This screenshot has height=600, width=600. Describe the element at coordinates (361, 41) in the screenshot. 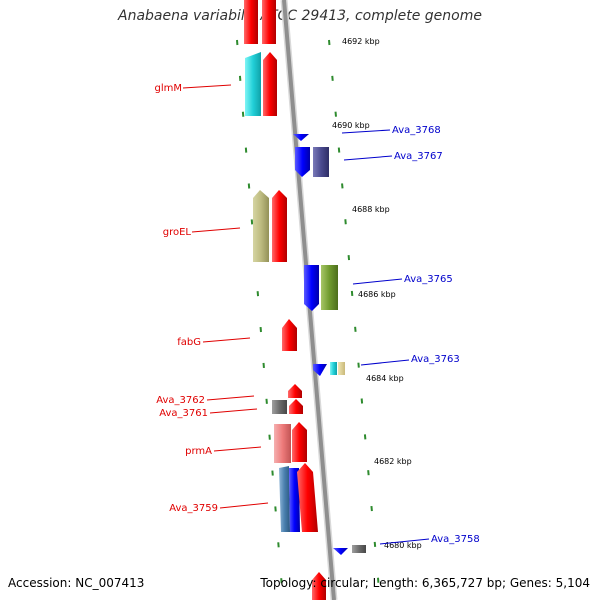

I see `scale-label: 4692 kbp` at that location.